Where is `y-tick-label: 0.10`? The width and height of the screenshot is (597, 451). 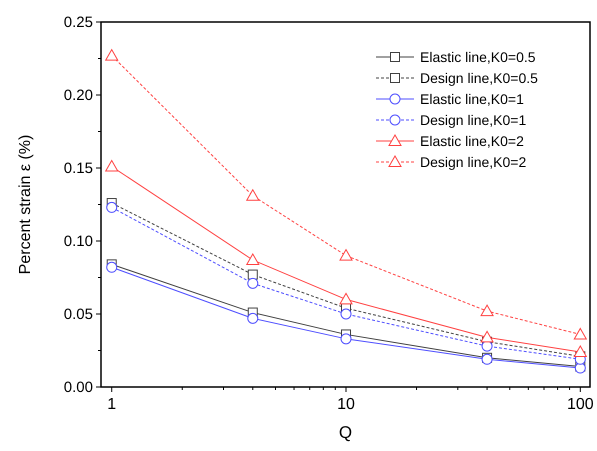
y-tick-label: 0.10 is located at coordinates (78, 241).